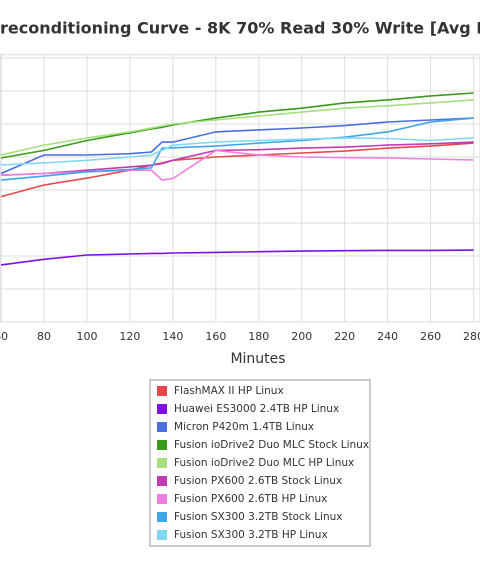 Image resolution: width=480 pixels, height=573 pixels. I want to click on x-tick-label: 160, so click(215, 336).